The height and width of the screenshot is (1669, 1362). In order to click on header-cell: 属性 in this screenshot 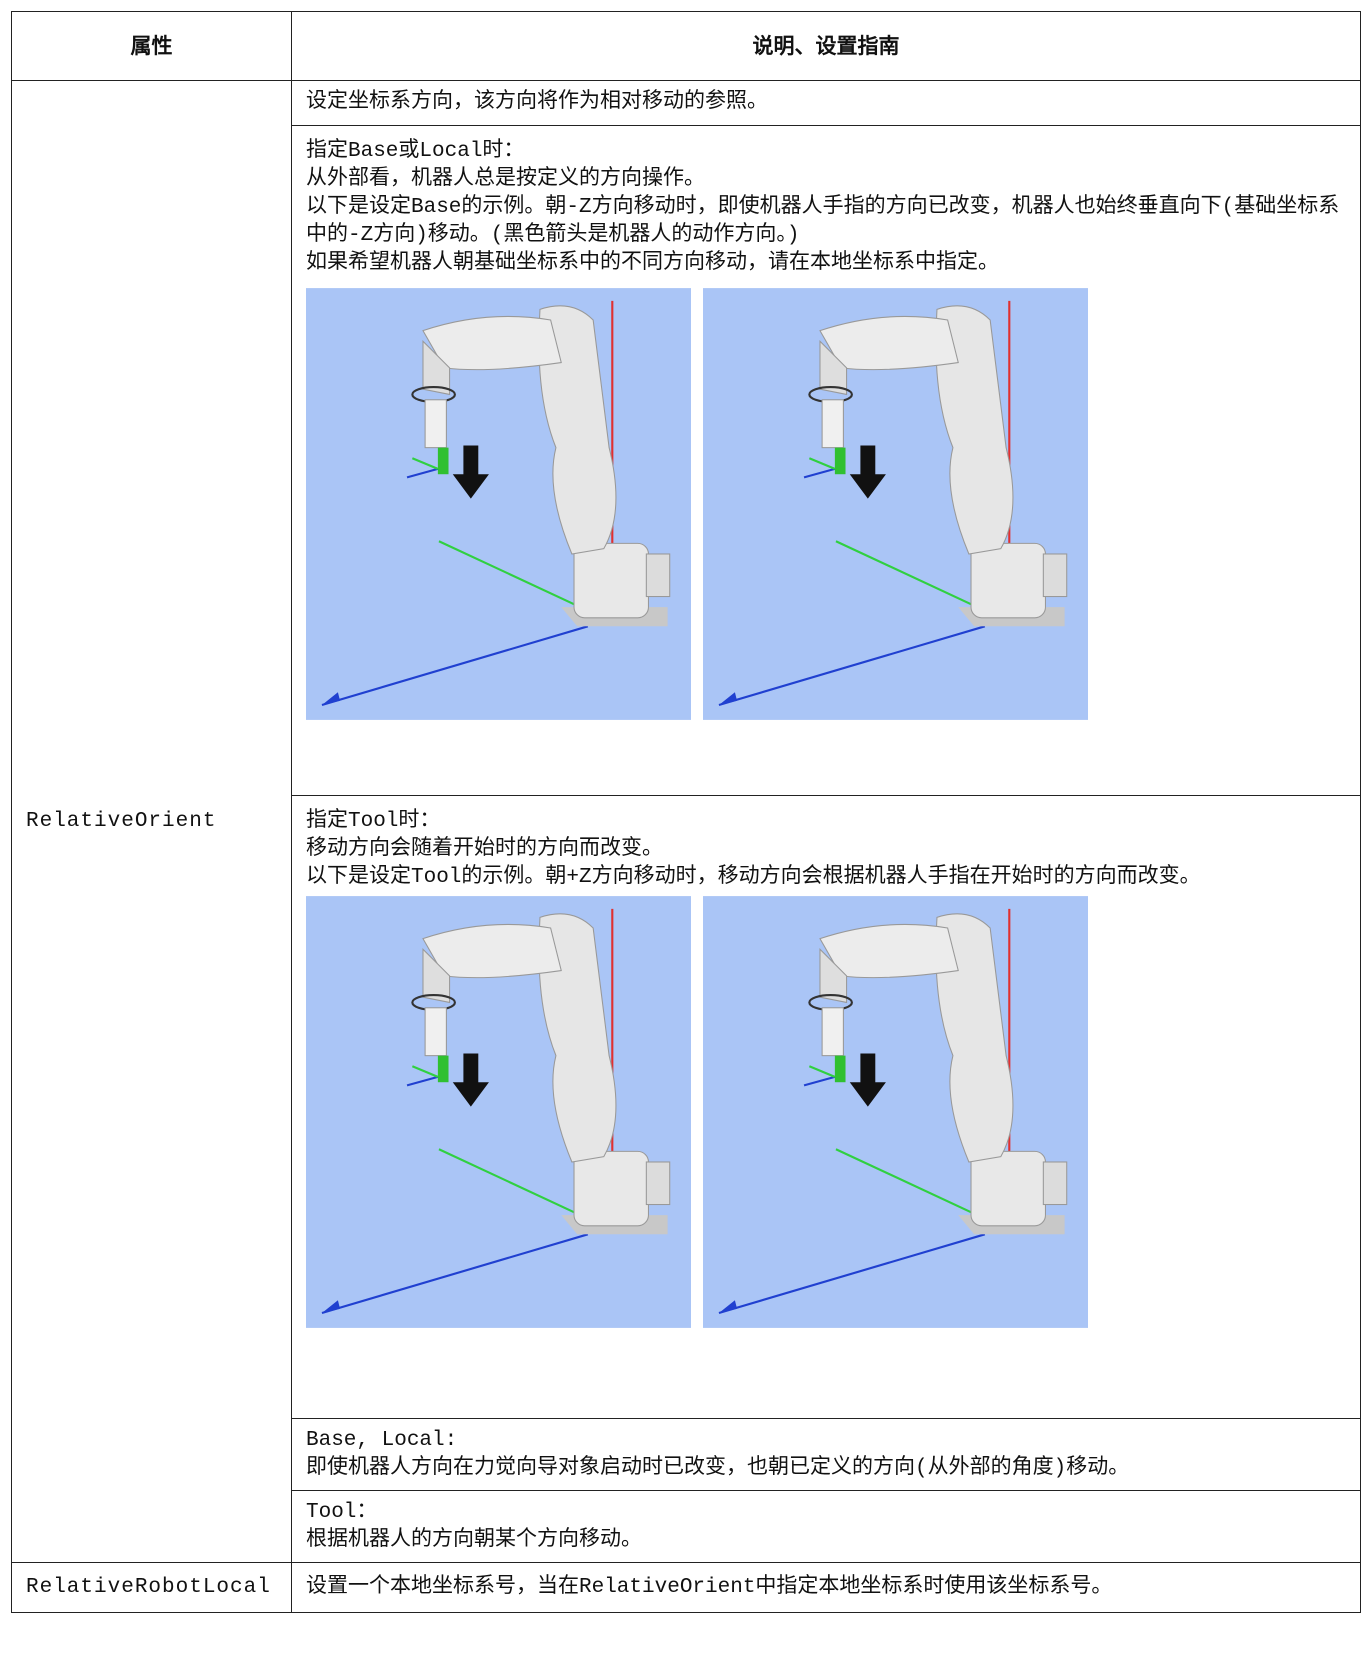, I will do `click(151, 46)`.